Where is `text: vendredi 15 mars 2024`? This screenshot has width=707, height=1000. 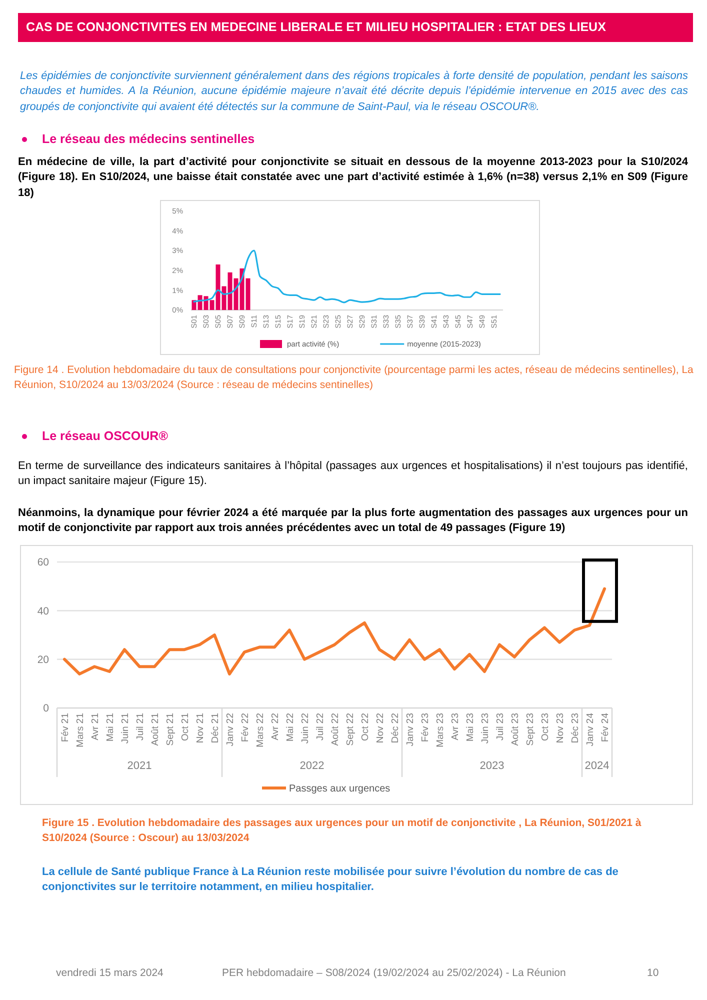 text: vendredi 15 mars 2024 is located at coordinates (110, 973).